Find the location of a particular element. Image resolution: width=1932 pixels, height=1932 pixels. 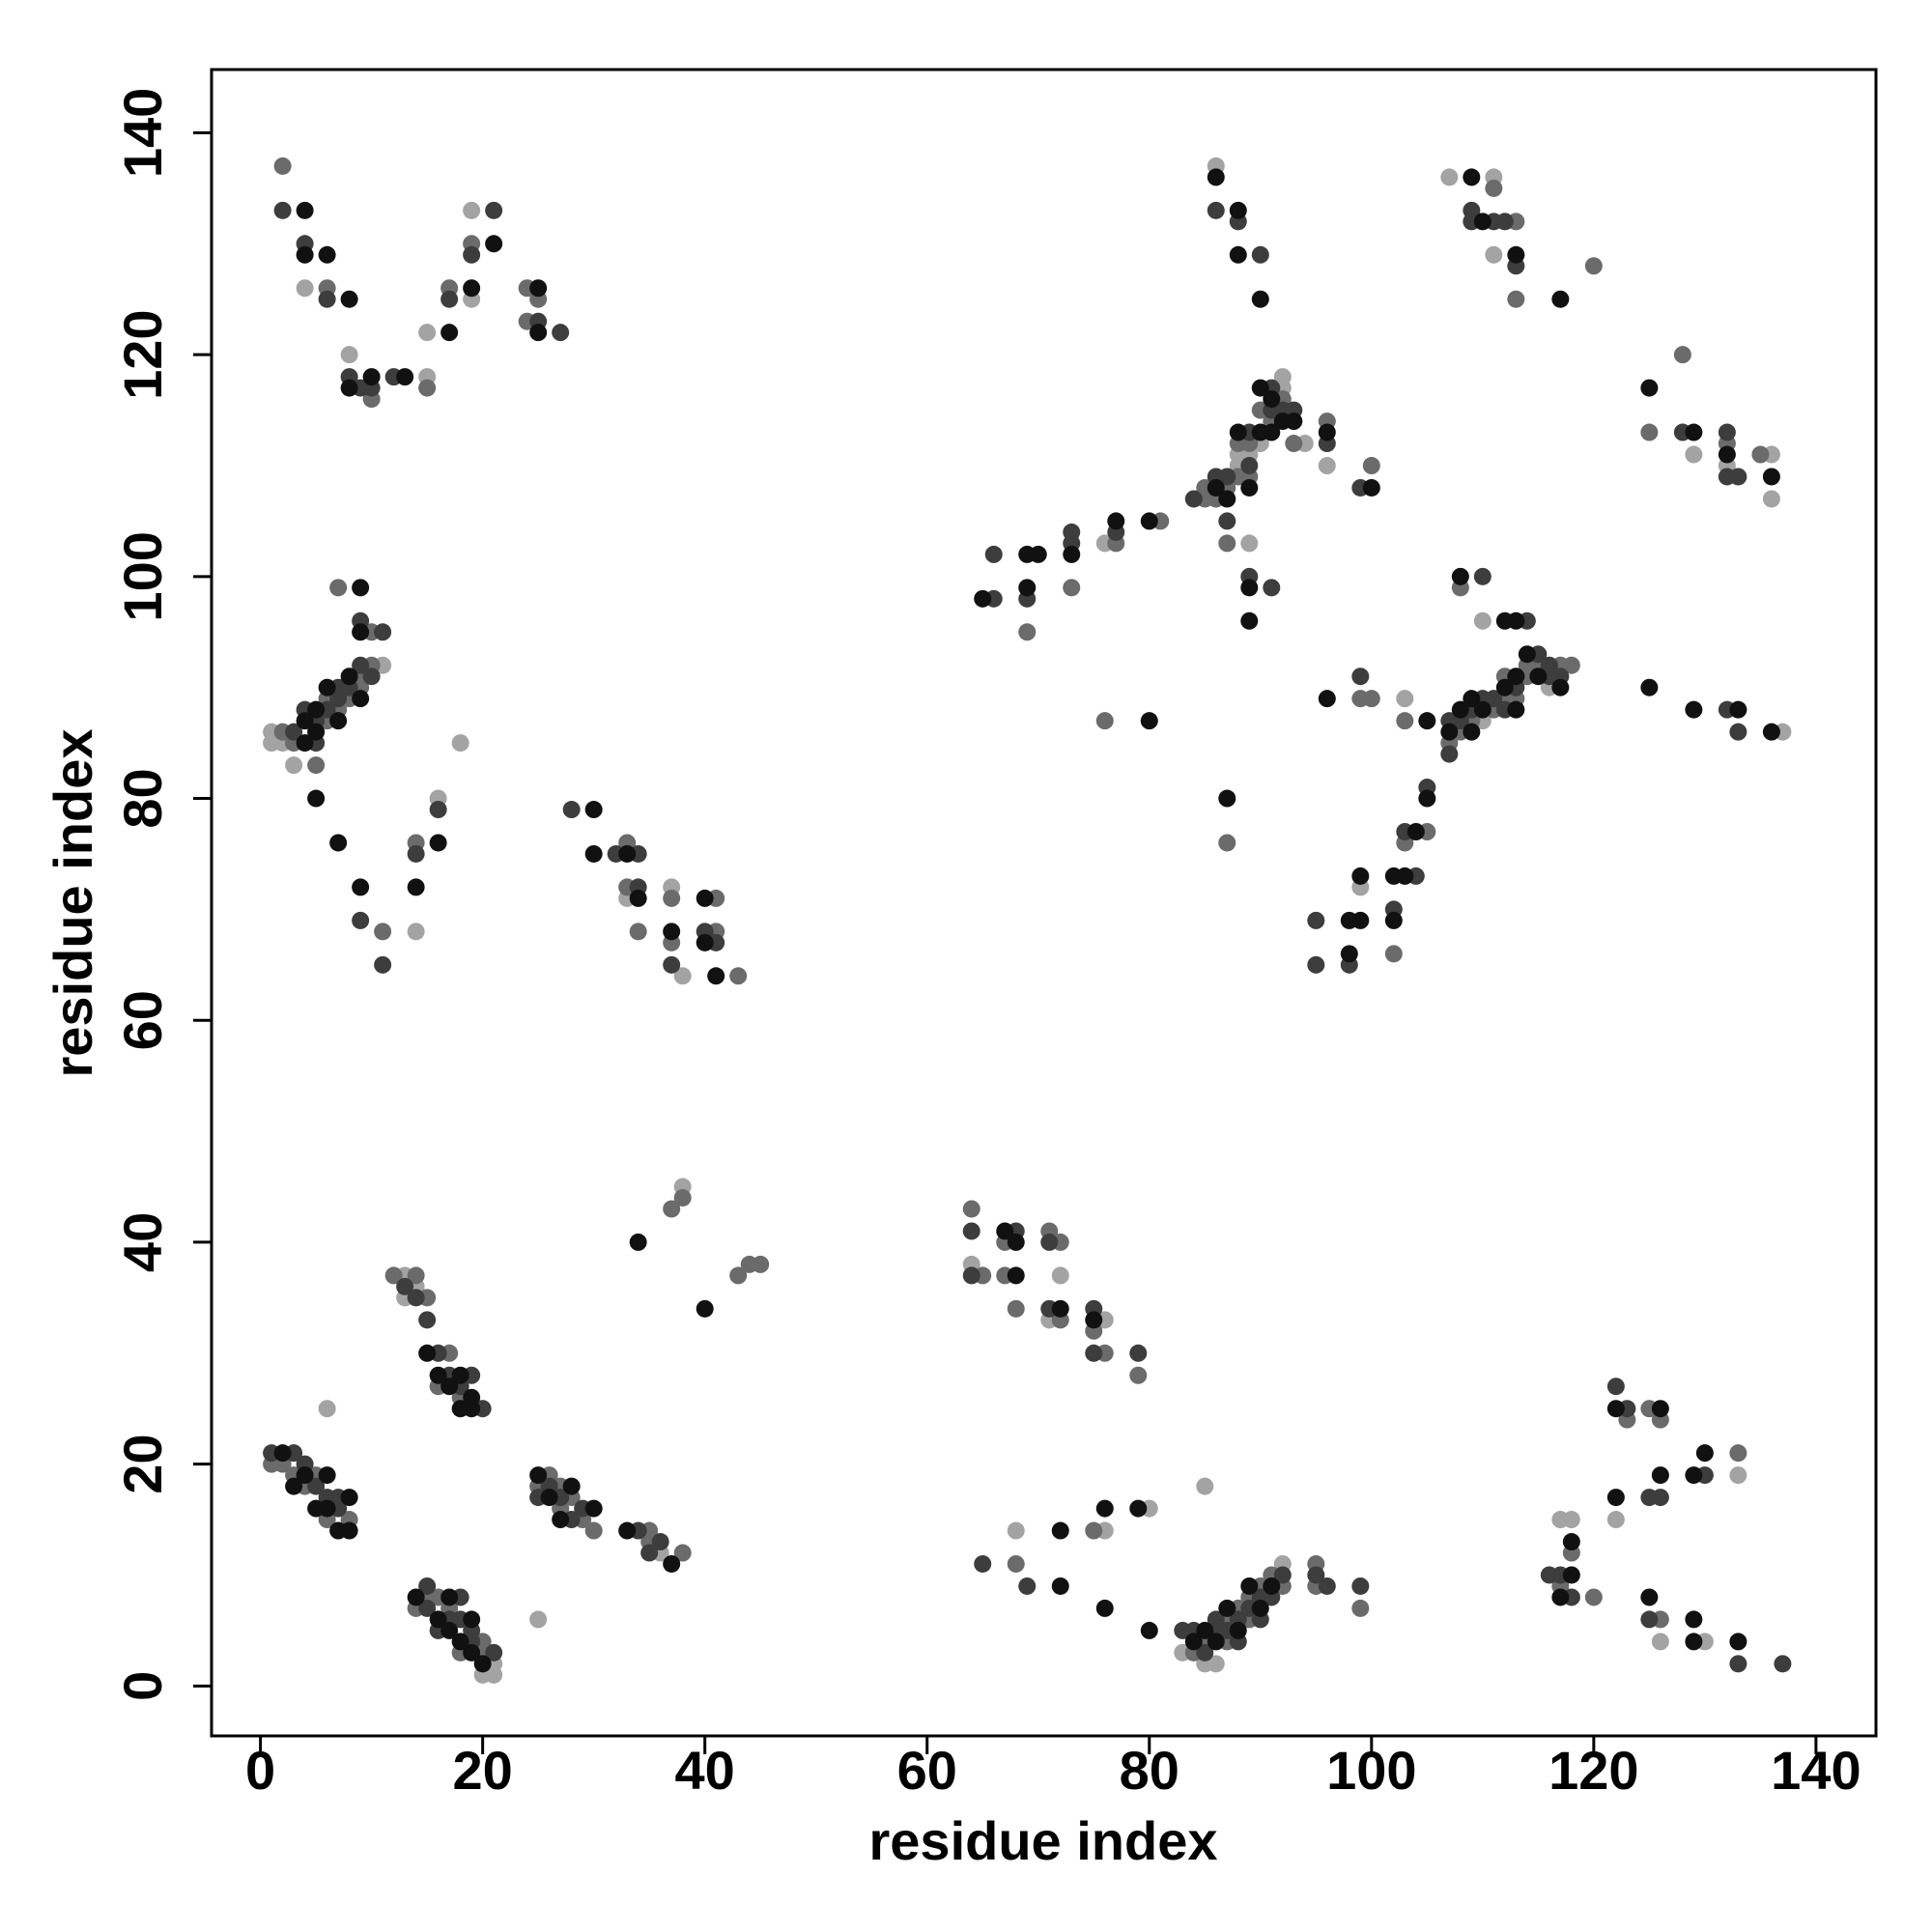

x-tick-label: 140 is located at coordinates (1816, 1770).